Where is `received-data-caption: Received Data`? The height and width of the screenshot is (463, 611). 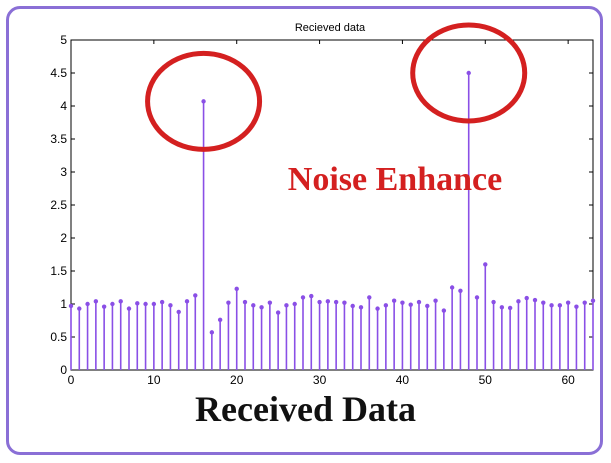
received-data-caption: Received Data is located at coordinates (305, 409).